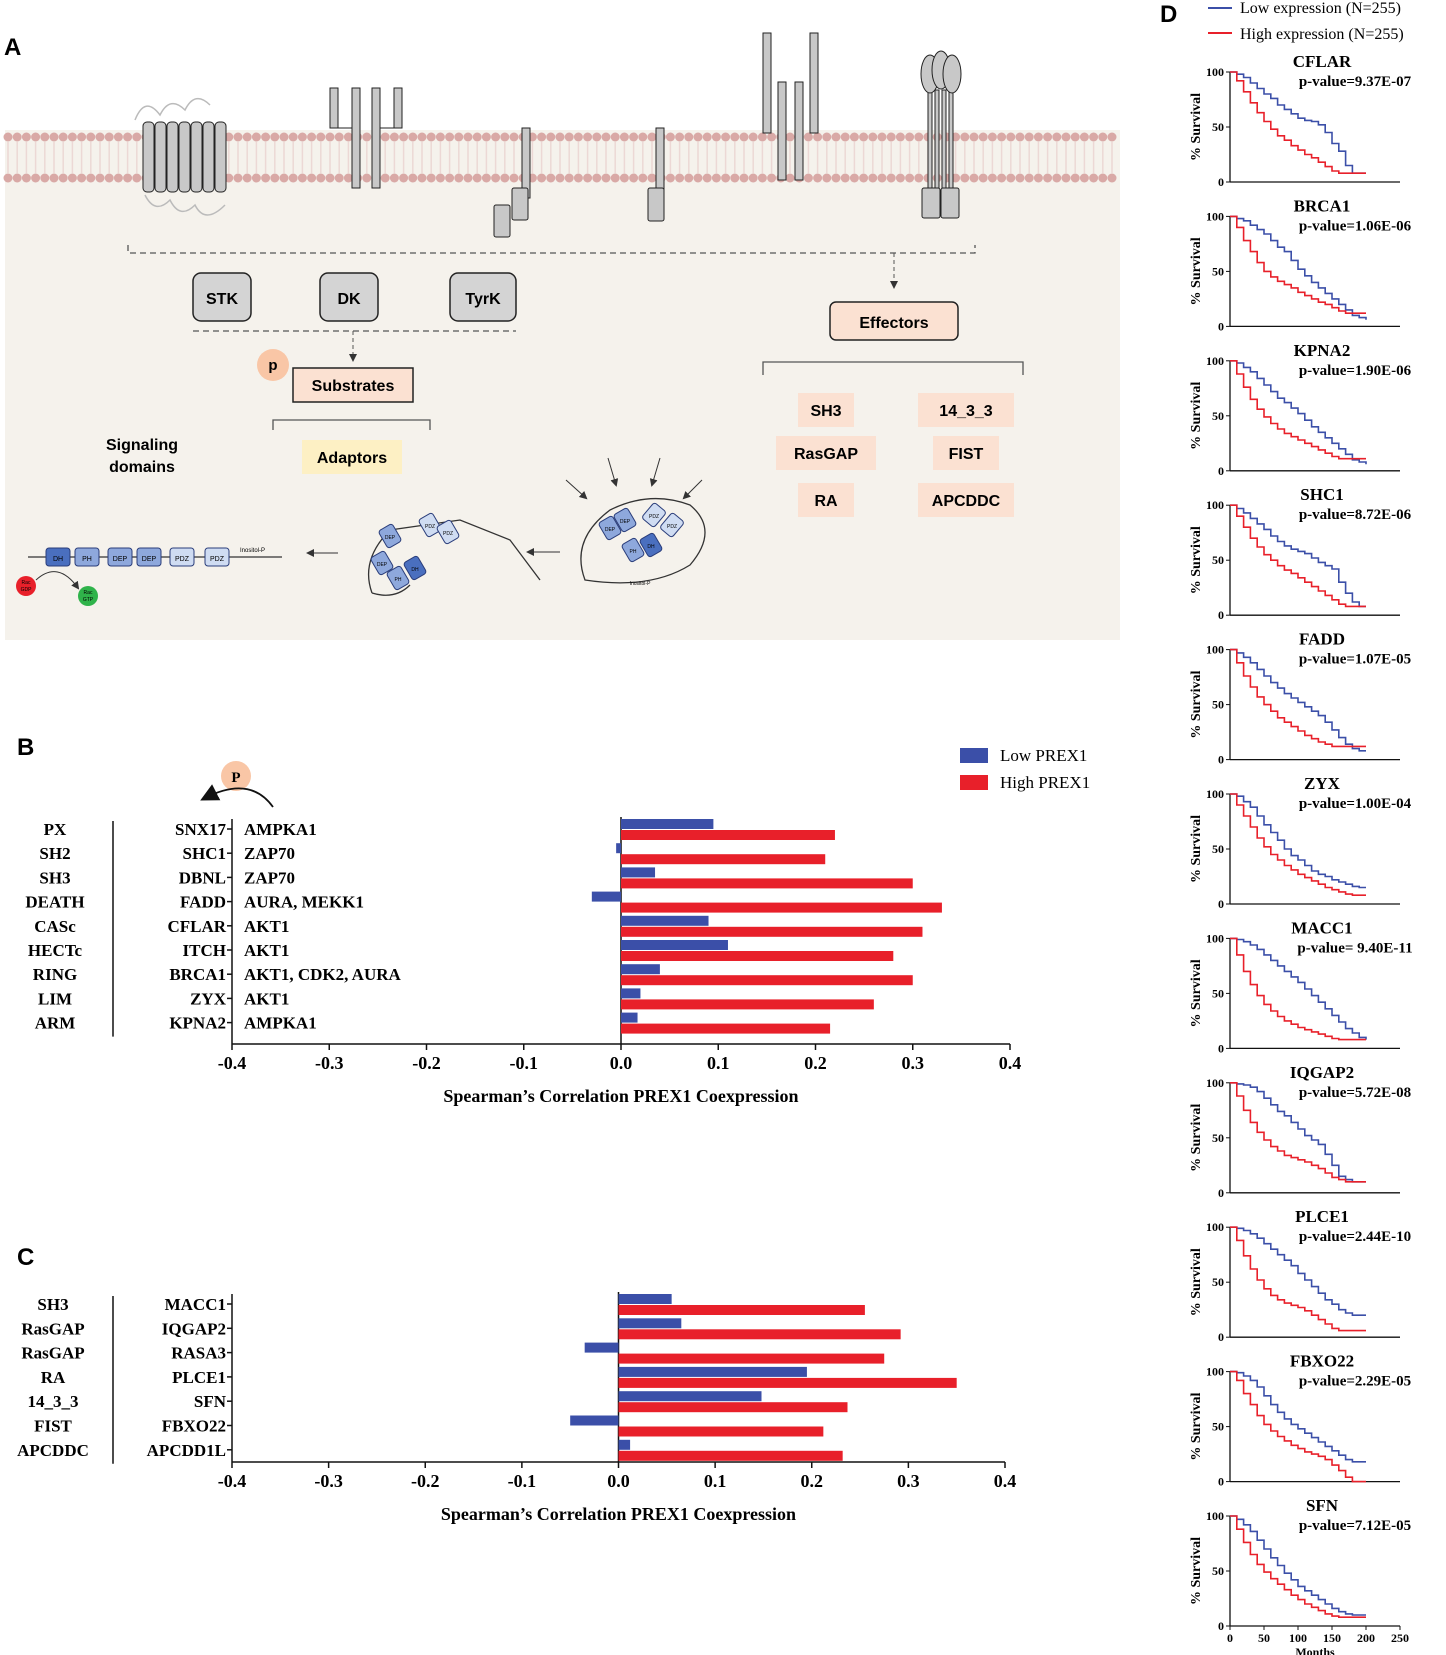 This screenshot has width=1446, height=1655. What do you see at coordinates (1322, 205) in the screenshot?
I see `plot-gene-title: BRCA1` at bounding box center [1322, 205].